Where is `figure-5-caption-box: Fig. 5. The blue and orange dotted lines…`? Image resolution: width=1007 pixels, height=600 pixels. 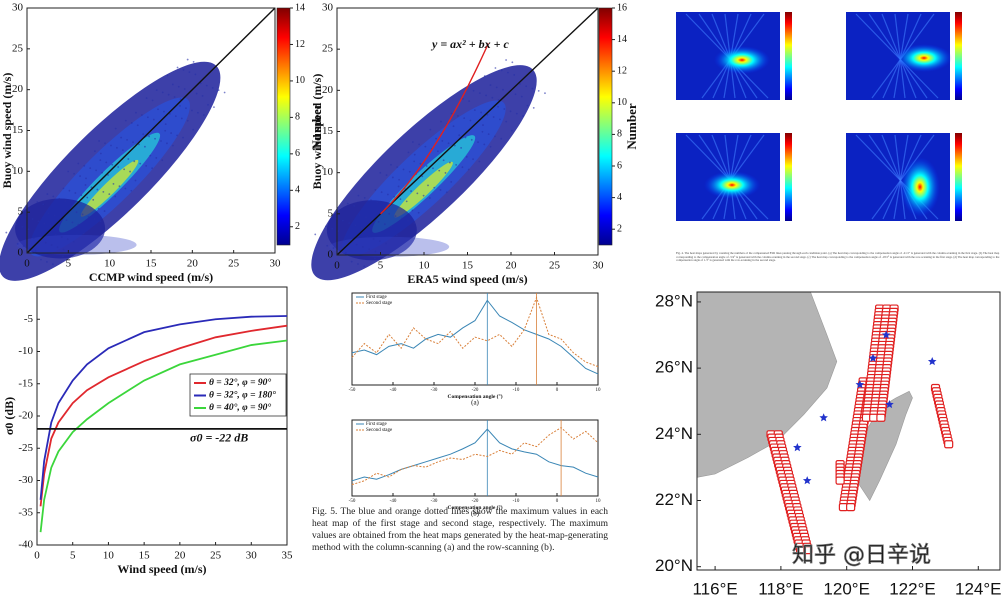
figure-5-caption-box: Fig. 5. The blue and orange dotted lines… is located at coordinates (460, 530).